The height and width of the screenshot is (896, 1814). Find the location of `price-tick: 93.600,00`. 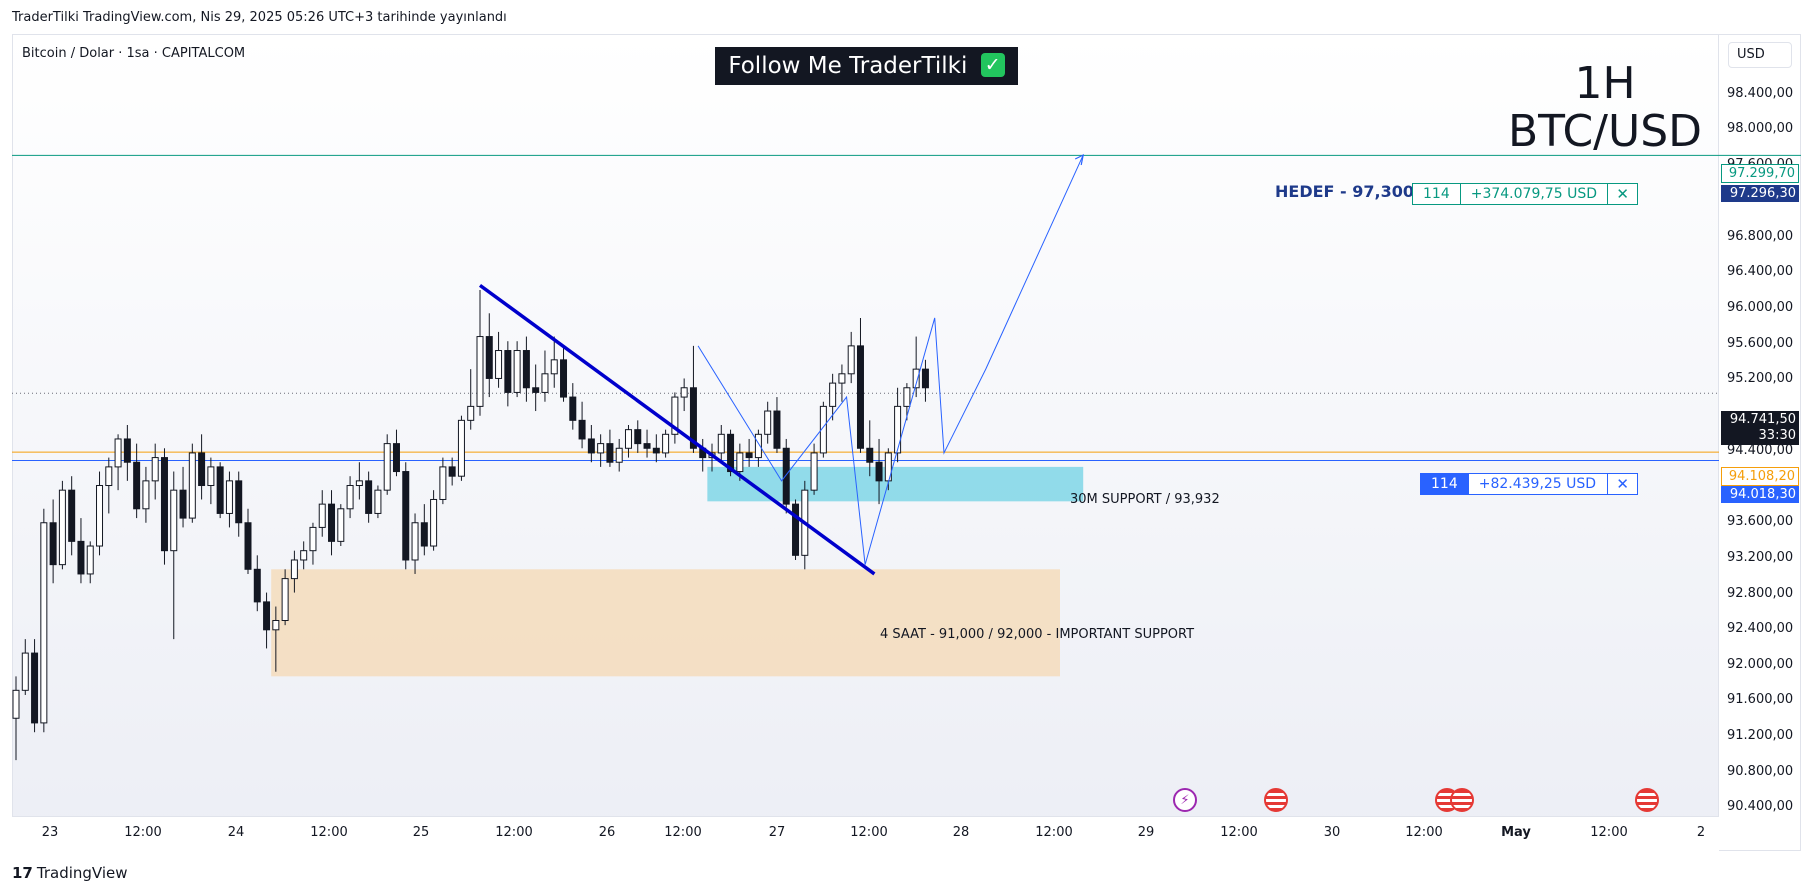

price-tick: 93.600,00 is located at coordinates (1760, 521).